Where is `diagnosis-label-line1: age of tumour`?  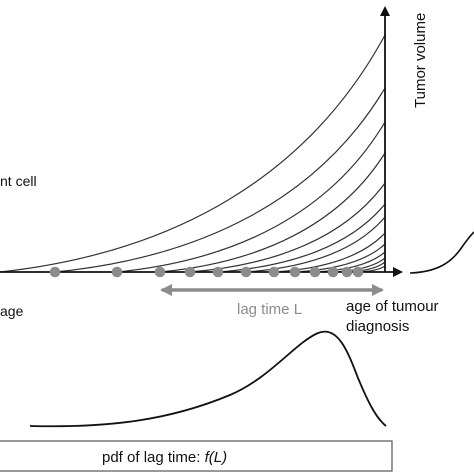
diagnosis-label-line1: age of tumour is located at coordinates (392, 306).